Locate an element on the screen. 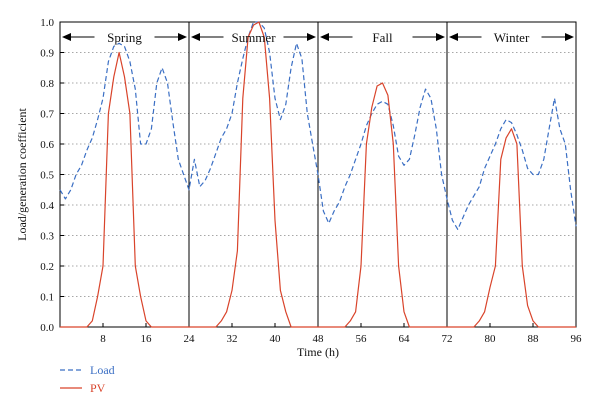  x-tick-label: 8 is located at coordinates (103, 339).